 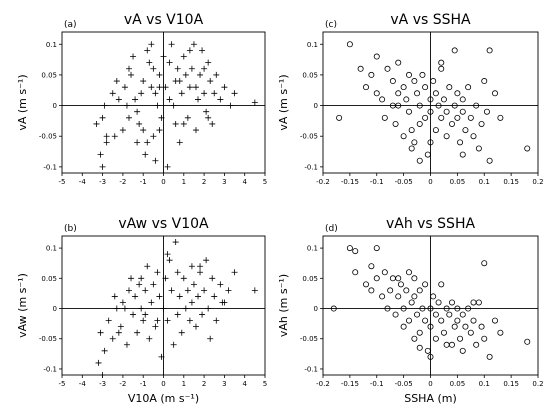 What do you see at coordinates (316, 309) in the screenshot?
I see `panel-d-ytick-label: 0` at bounding box center [316, 309].